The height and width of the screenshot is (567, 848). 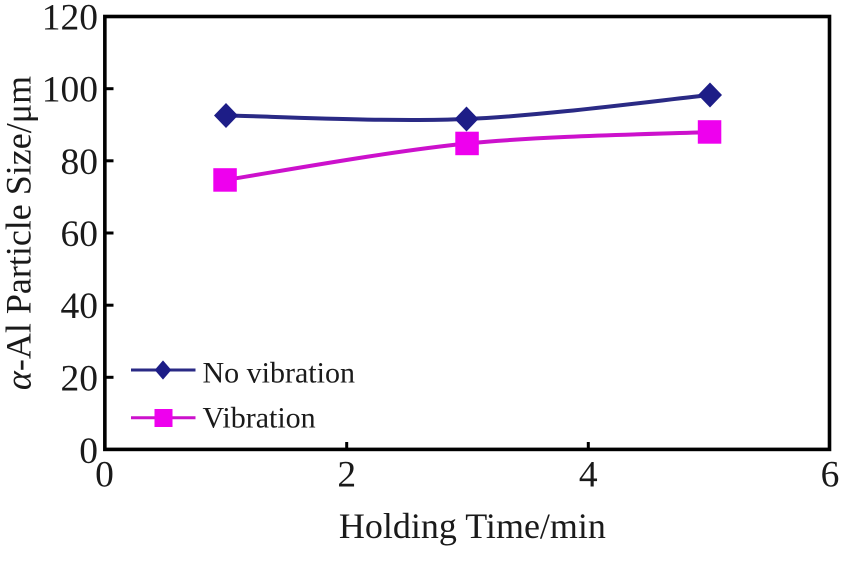 What do you see at coordinates (80, 378) in the screenshot?
I see `svg-text: 20` at bounding box center [80, 378].